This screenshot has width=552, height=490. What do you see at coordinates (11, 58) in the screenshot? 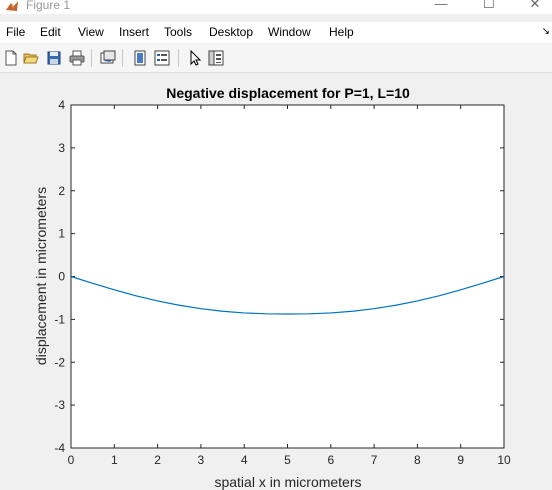
I see `new-figure-icon` at bounding box center [11, 58].